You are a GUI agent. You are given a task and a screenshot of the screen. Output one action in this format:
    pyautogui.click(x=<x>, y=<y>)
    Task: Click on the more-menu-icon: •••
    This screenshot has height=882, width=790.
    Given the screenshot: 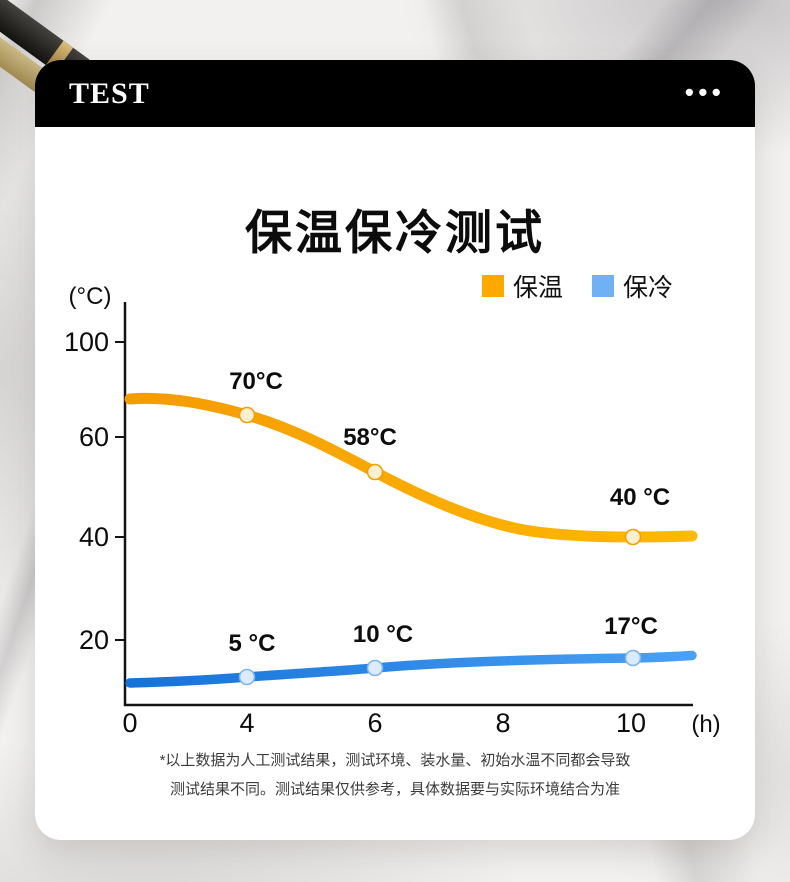 What is the action you would take?
    pyautogui.click(x=704, y=91)
    